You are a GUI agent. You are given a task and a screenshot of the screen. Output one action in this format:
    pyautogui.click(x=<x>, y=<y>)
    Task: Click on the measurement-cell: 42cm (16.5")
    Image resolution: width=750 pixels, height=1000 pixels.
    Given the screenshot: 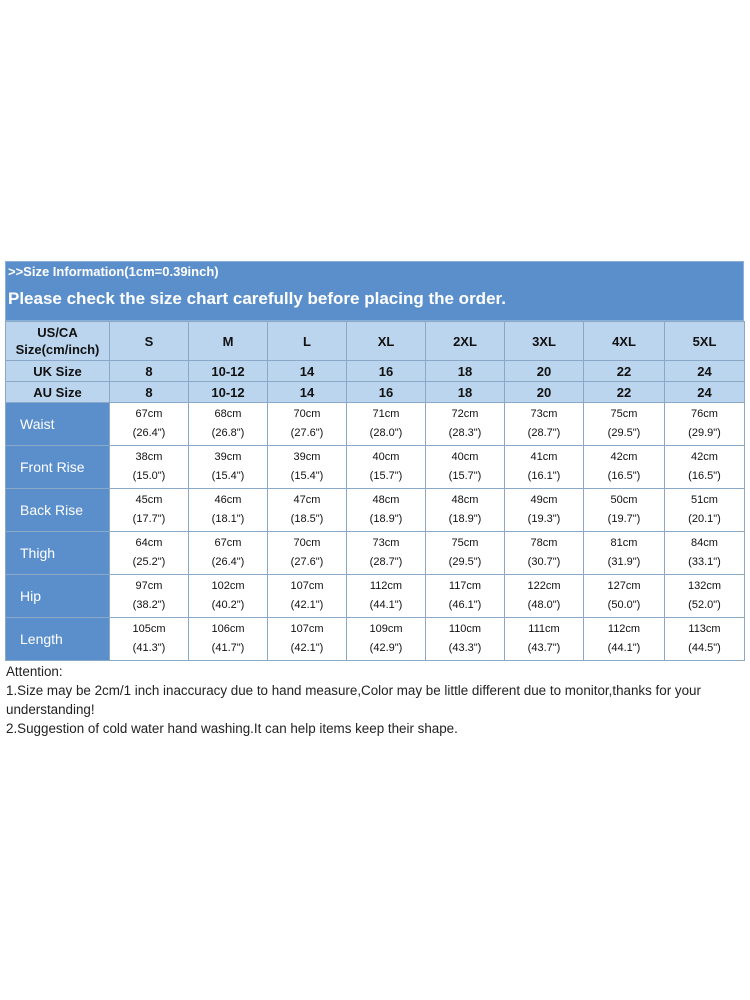 What is the action you would take?
    pyautogui.click(x=704, y=467)
    